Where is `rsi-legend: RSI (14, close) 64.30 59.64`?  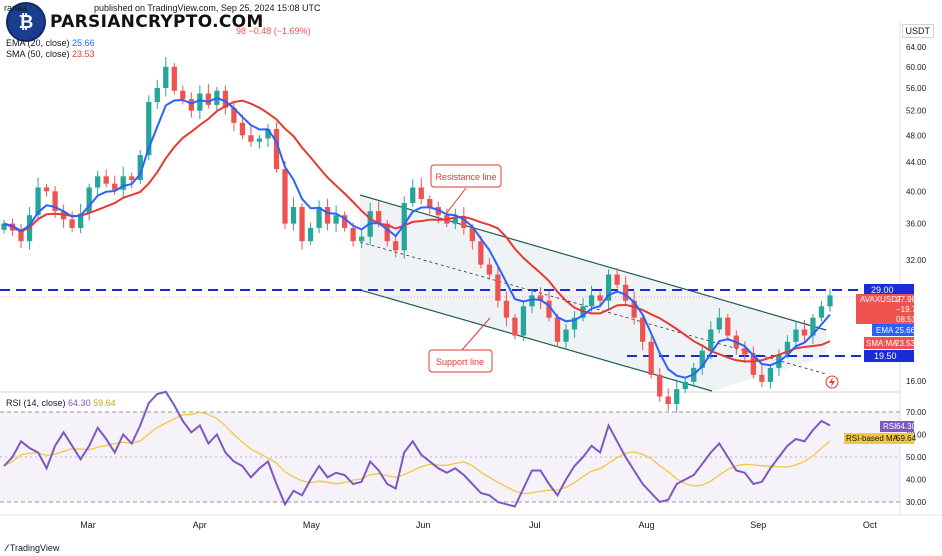
rsi-legend: RSI (14, close) 64.30 59.64 is located at coordinates (61, 403).